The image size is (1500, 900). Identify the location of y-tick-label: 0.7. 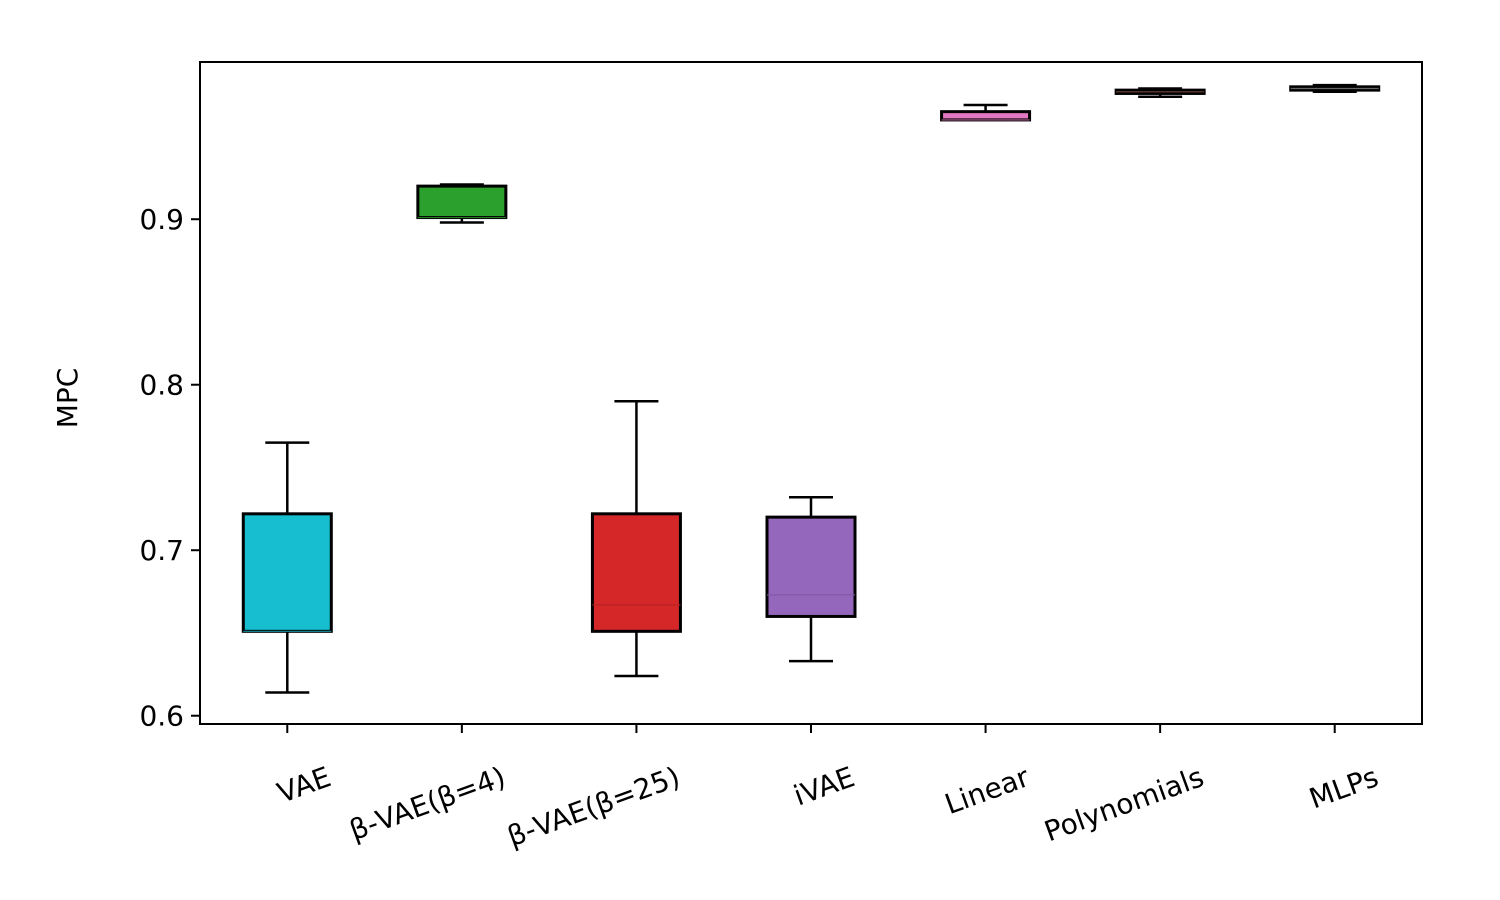
(161, 550).